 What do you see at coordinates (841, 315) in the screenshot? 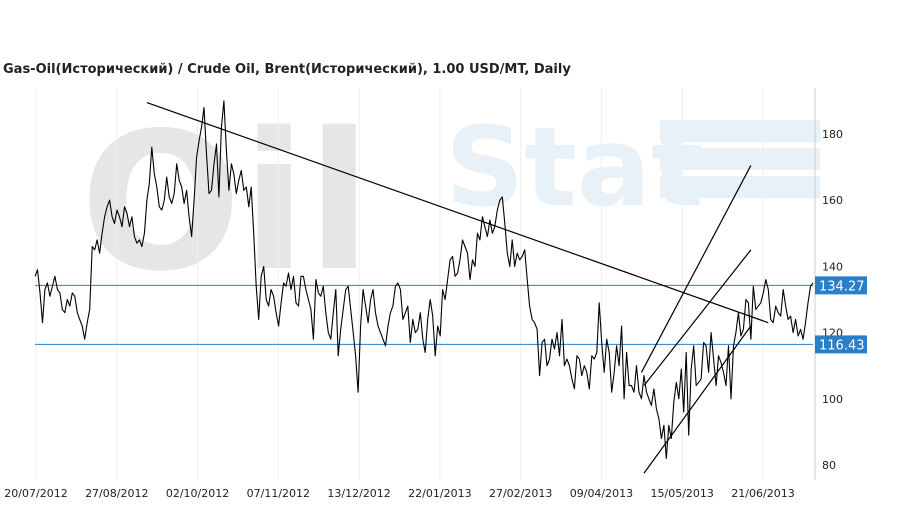
I see `level-labels: 134.27 116.43` at bounding box center [841, 315].